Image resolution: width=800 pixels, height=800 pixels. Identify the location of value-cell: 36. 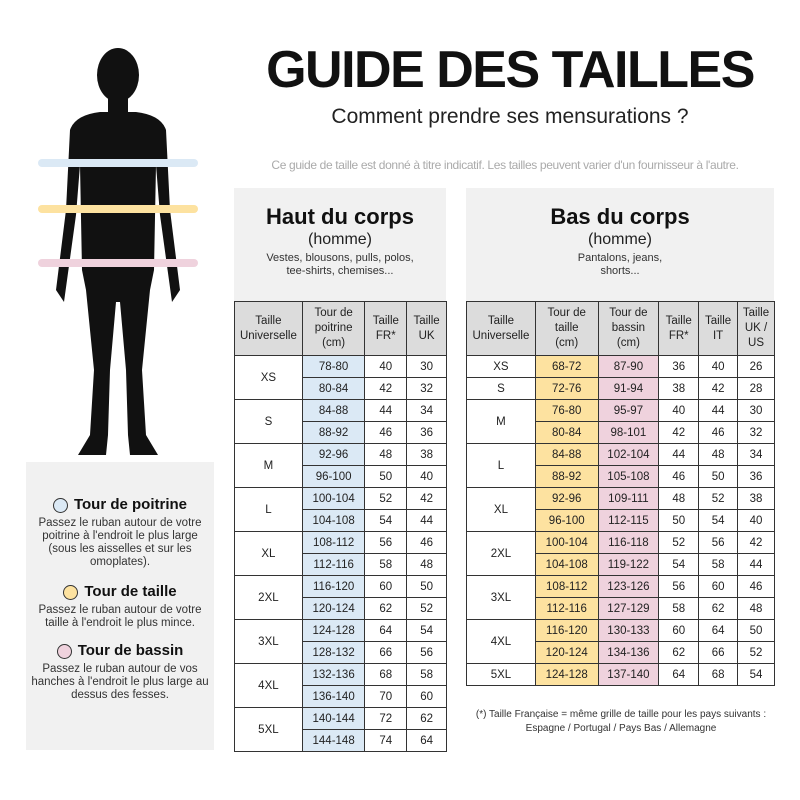
(756, 476).